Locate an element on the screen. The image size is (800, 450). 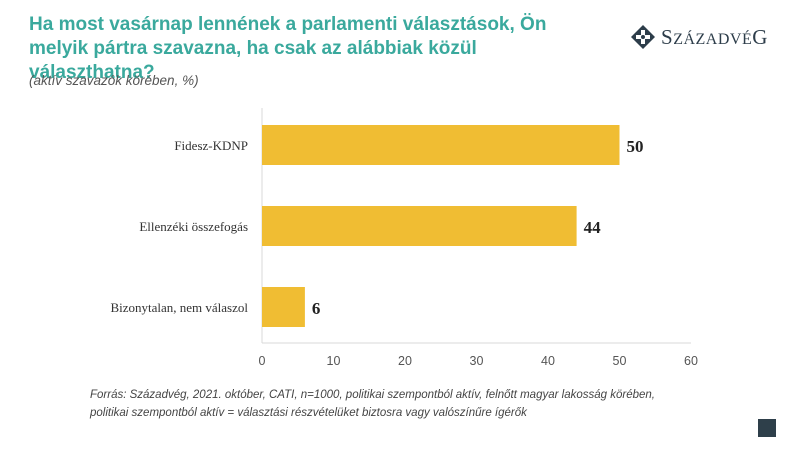
category-label: Ellenzéki összefogás is located at coordinates (193, 226).